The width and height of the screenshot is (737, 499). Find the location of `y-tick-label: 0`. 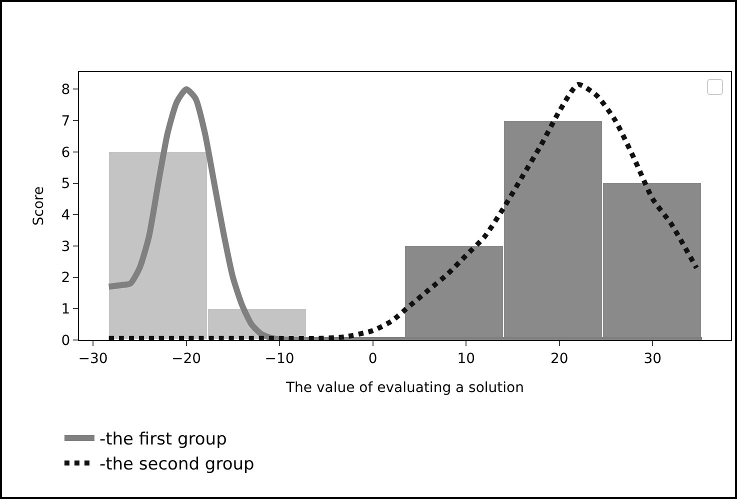

y-tick-label: 0 is located at coordinates (65, 340).